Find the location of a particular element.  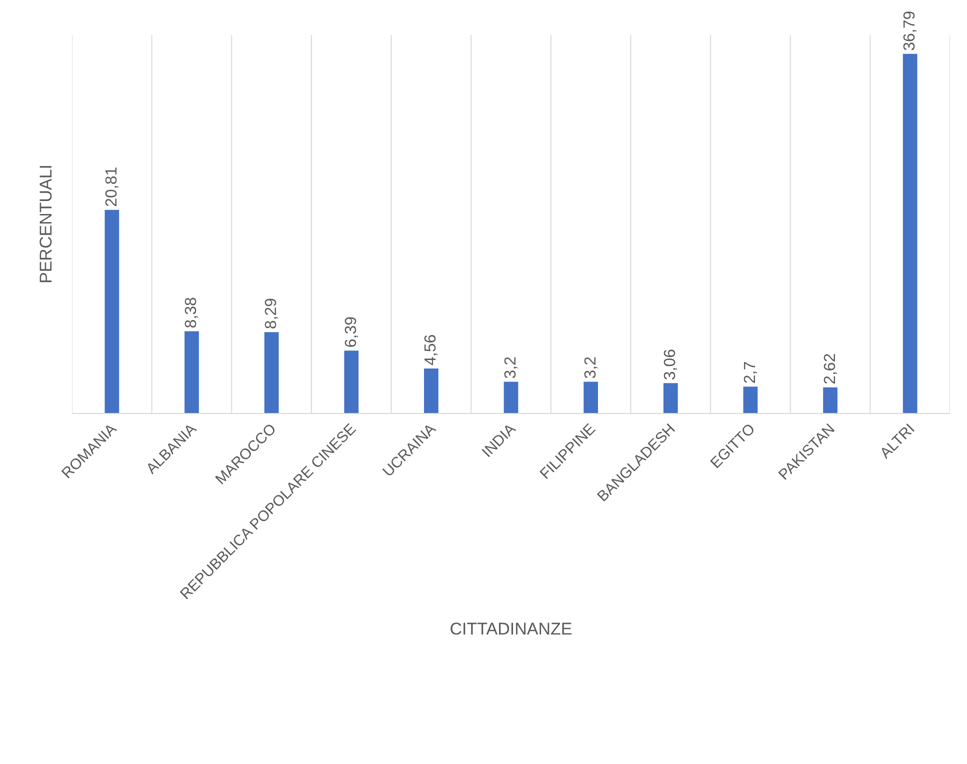

data-label: 2,7 is located at coordinates (750, 372).